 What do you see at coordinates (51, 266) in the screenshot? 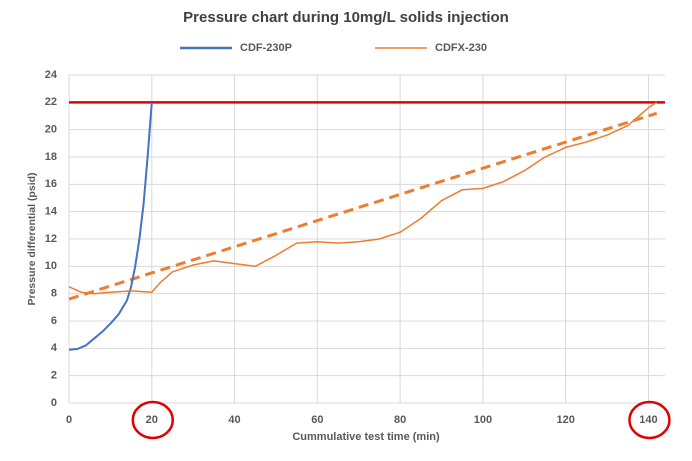
I see `y-tick-label: 10` at bounding box center [51, 266].